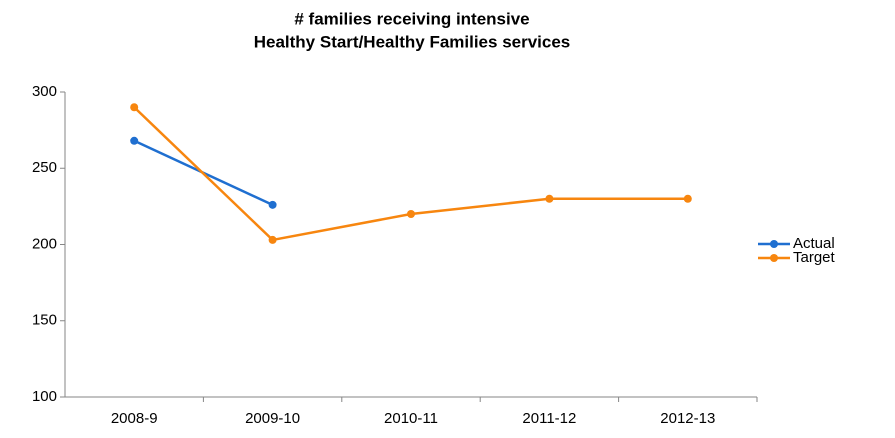 The height and width of the screenshot is (438, 895). What do you see at coordinates (44, 167) in the screenshot?
I see `y-tick-label: 250` at bounding box center [44, 167].